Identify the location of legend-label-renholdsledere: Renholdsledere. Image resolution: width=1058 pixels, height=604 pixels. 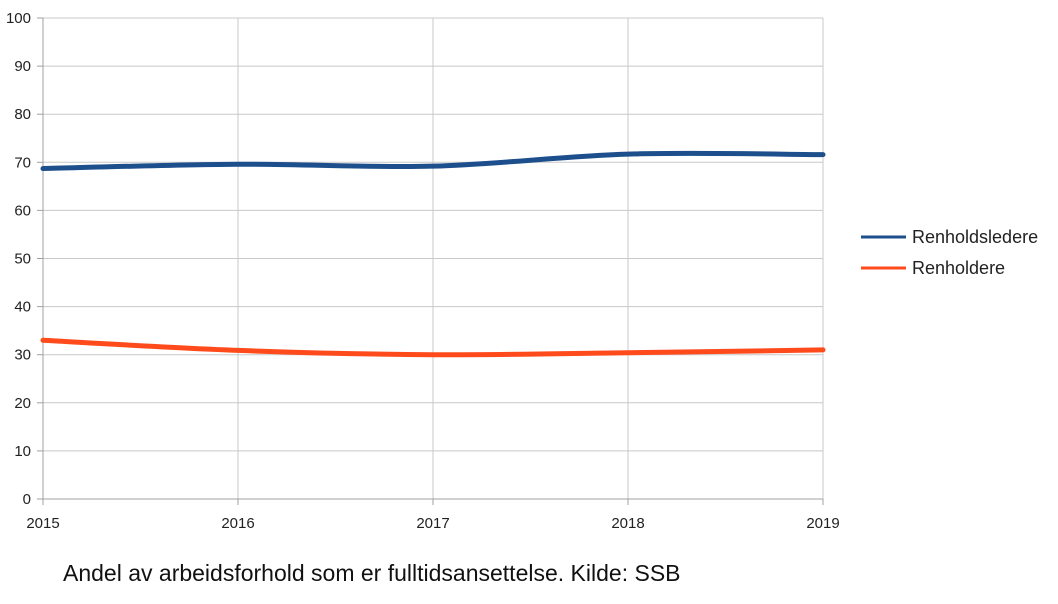
(975, 237).